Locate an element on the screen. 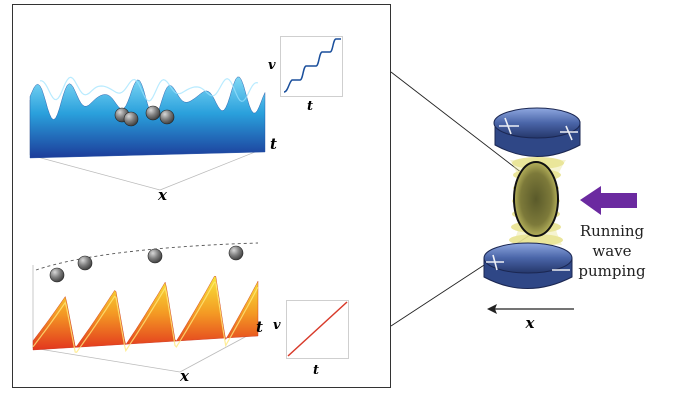 The height and width of the screenshot is (394, 673). top-inset: v t is located at coordinates (305, 75).